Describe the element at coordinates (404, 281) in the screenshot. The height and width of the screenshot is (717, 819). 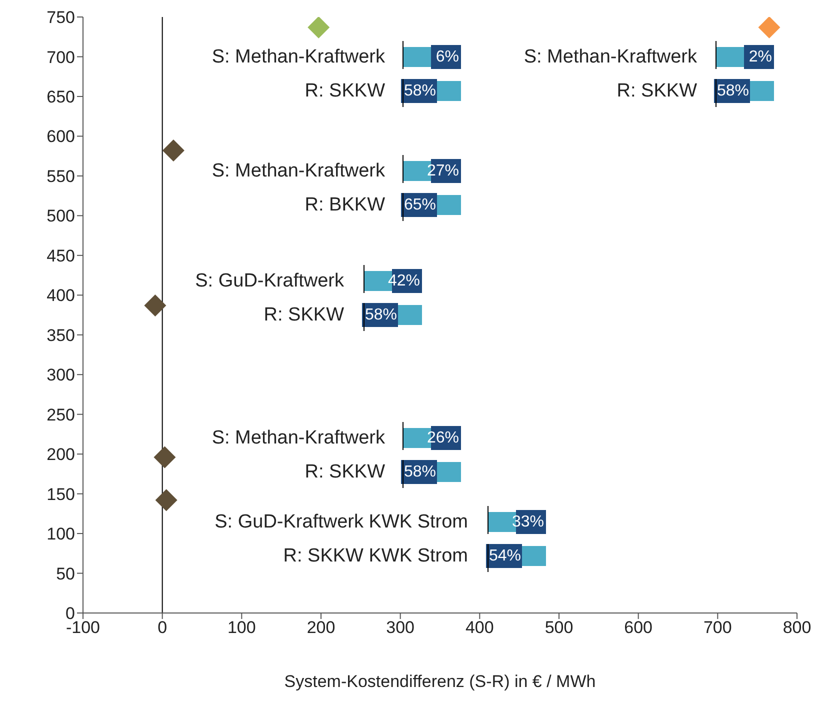
I see `annotation: 42%` at that location.